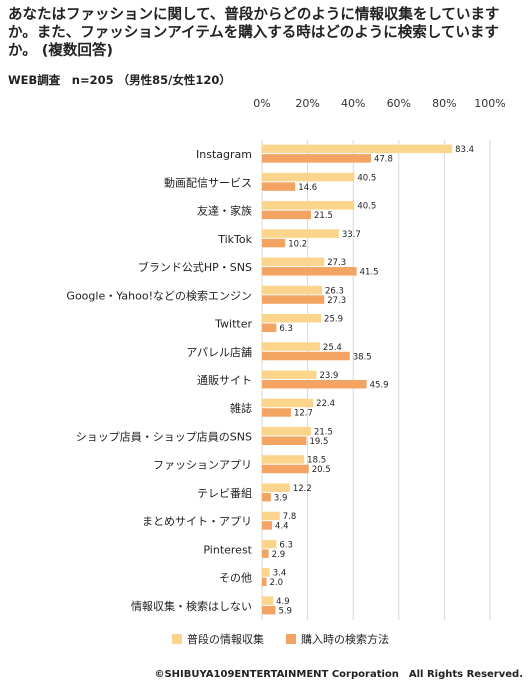 The image size is (529, 686). What do you see at coordinates (307, 188) in the screenshot?
I see `data-label: 14.6` at bounding box center [307, 188].